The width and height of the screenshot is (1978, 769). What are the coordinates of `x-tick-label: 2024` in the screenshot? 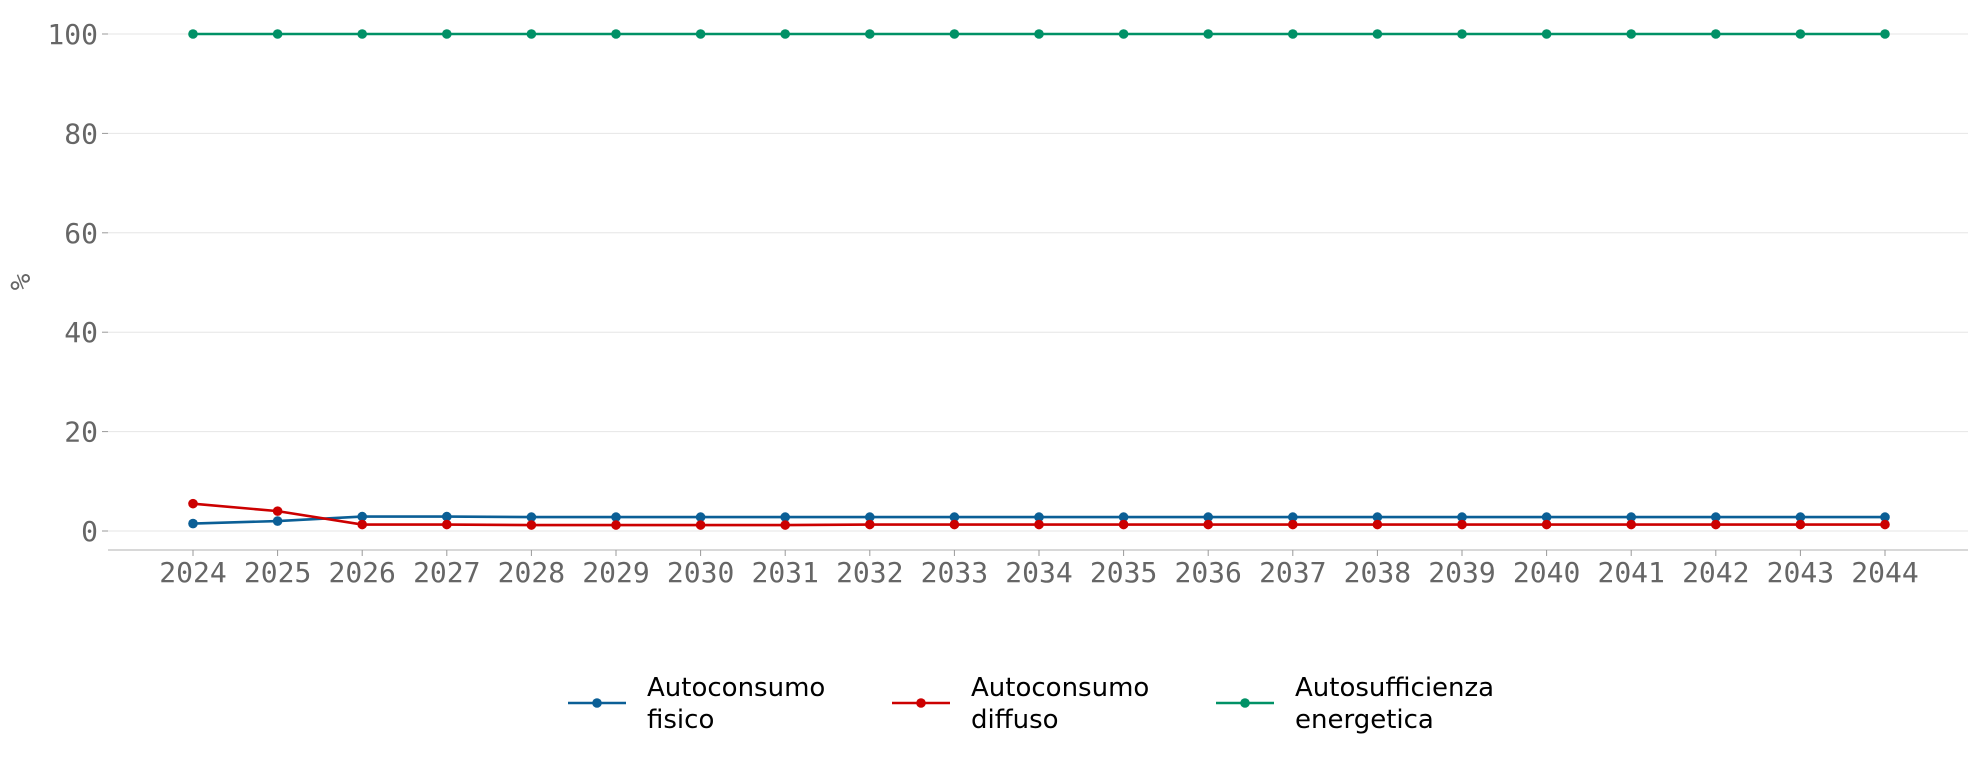 It's located at (192, 572).